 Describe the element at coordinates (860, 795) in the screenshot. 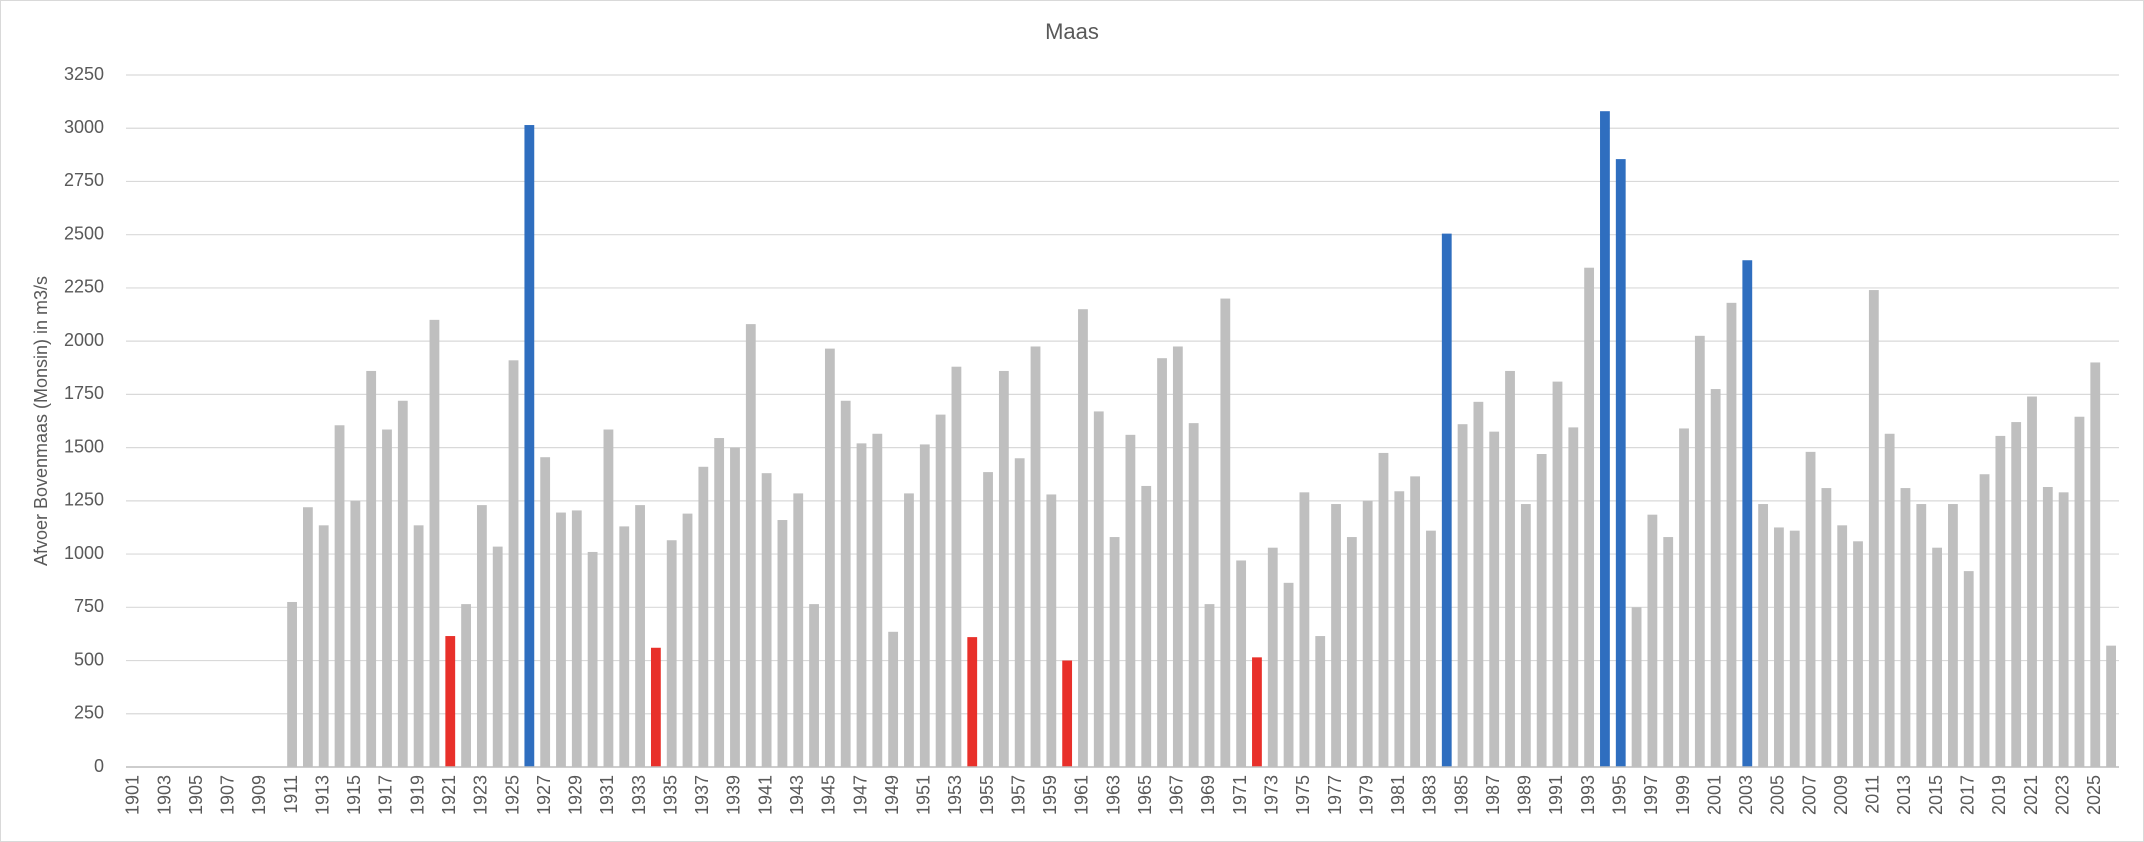

I see `x-tick-label: 1947` at that location.